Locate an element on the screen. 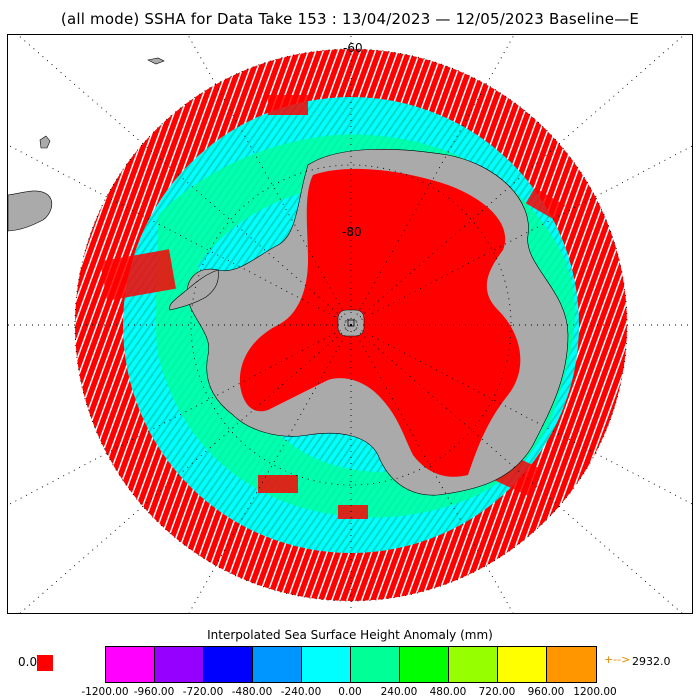  colorbar-tick: -1200.00 is located at coordinates (105, 692).